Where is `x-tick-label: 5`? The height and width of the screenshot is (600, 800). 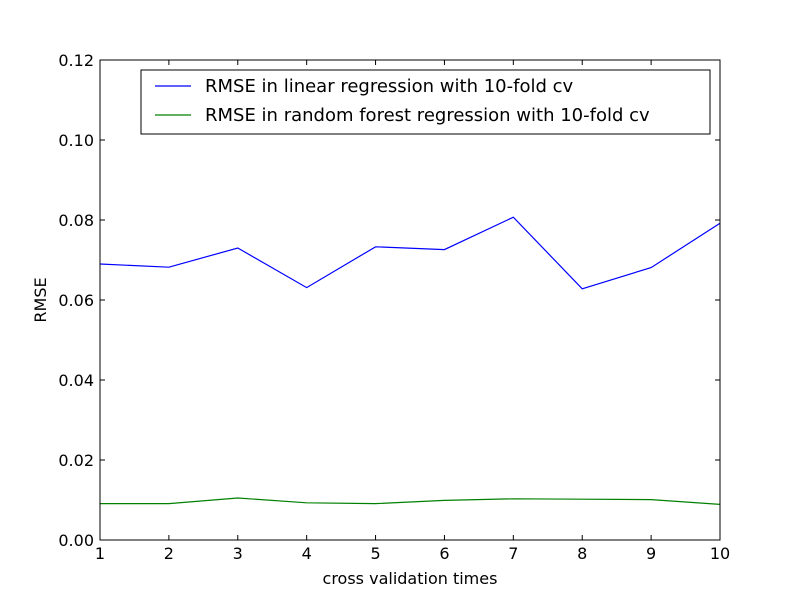
x-tick-label: 5 is located at coordinates (375, 553).